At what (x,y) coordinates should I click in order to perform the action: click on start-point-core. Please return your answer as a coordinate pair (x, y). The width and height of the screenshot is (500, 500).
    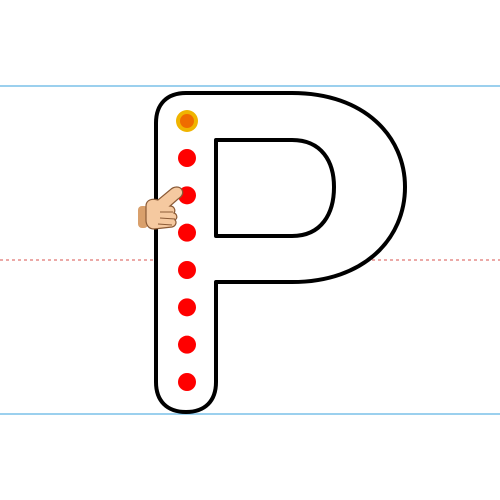
    Looking at the image, I should click on (187, 121).